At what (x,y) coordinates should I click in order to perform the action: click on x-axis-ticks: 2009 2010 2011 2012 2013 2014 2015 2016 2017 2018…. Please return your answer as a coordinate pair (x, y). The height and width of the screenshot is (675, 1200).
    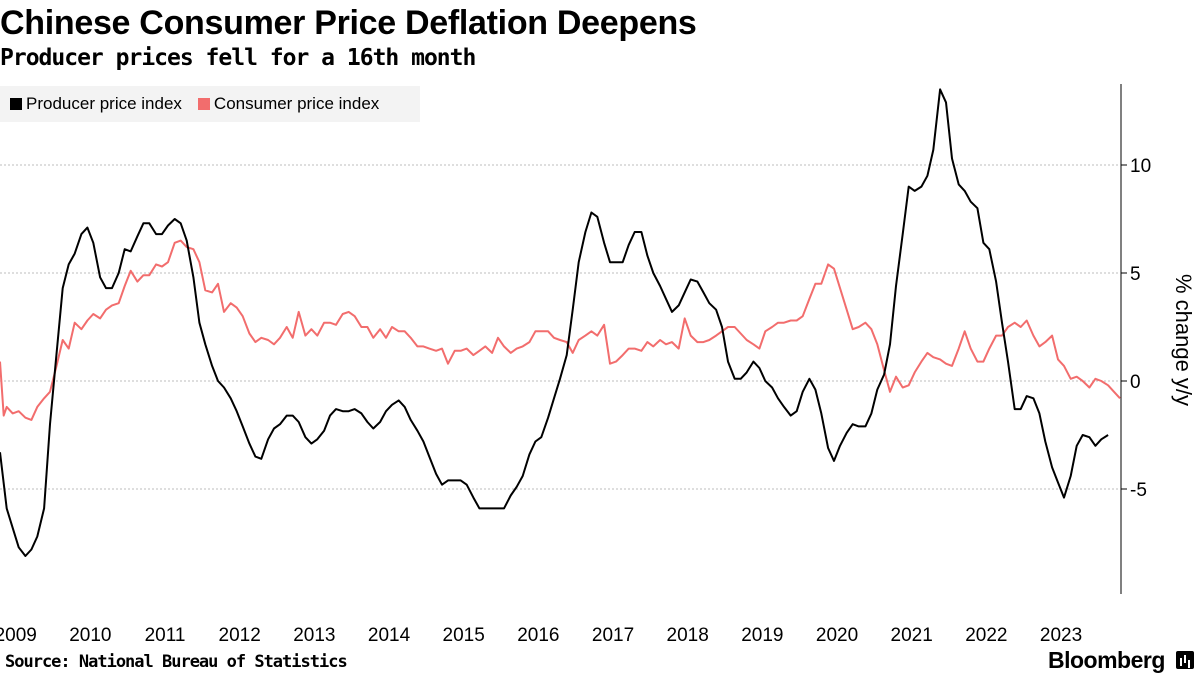
    Looking at the image, I should click on (541, 635).